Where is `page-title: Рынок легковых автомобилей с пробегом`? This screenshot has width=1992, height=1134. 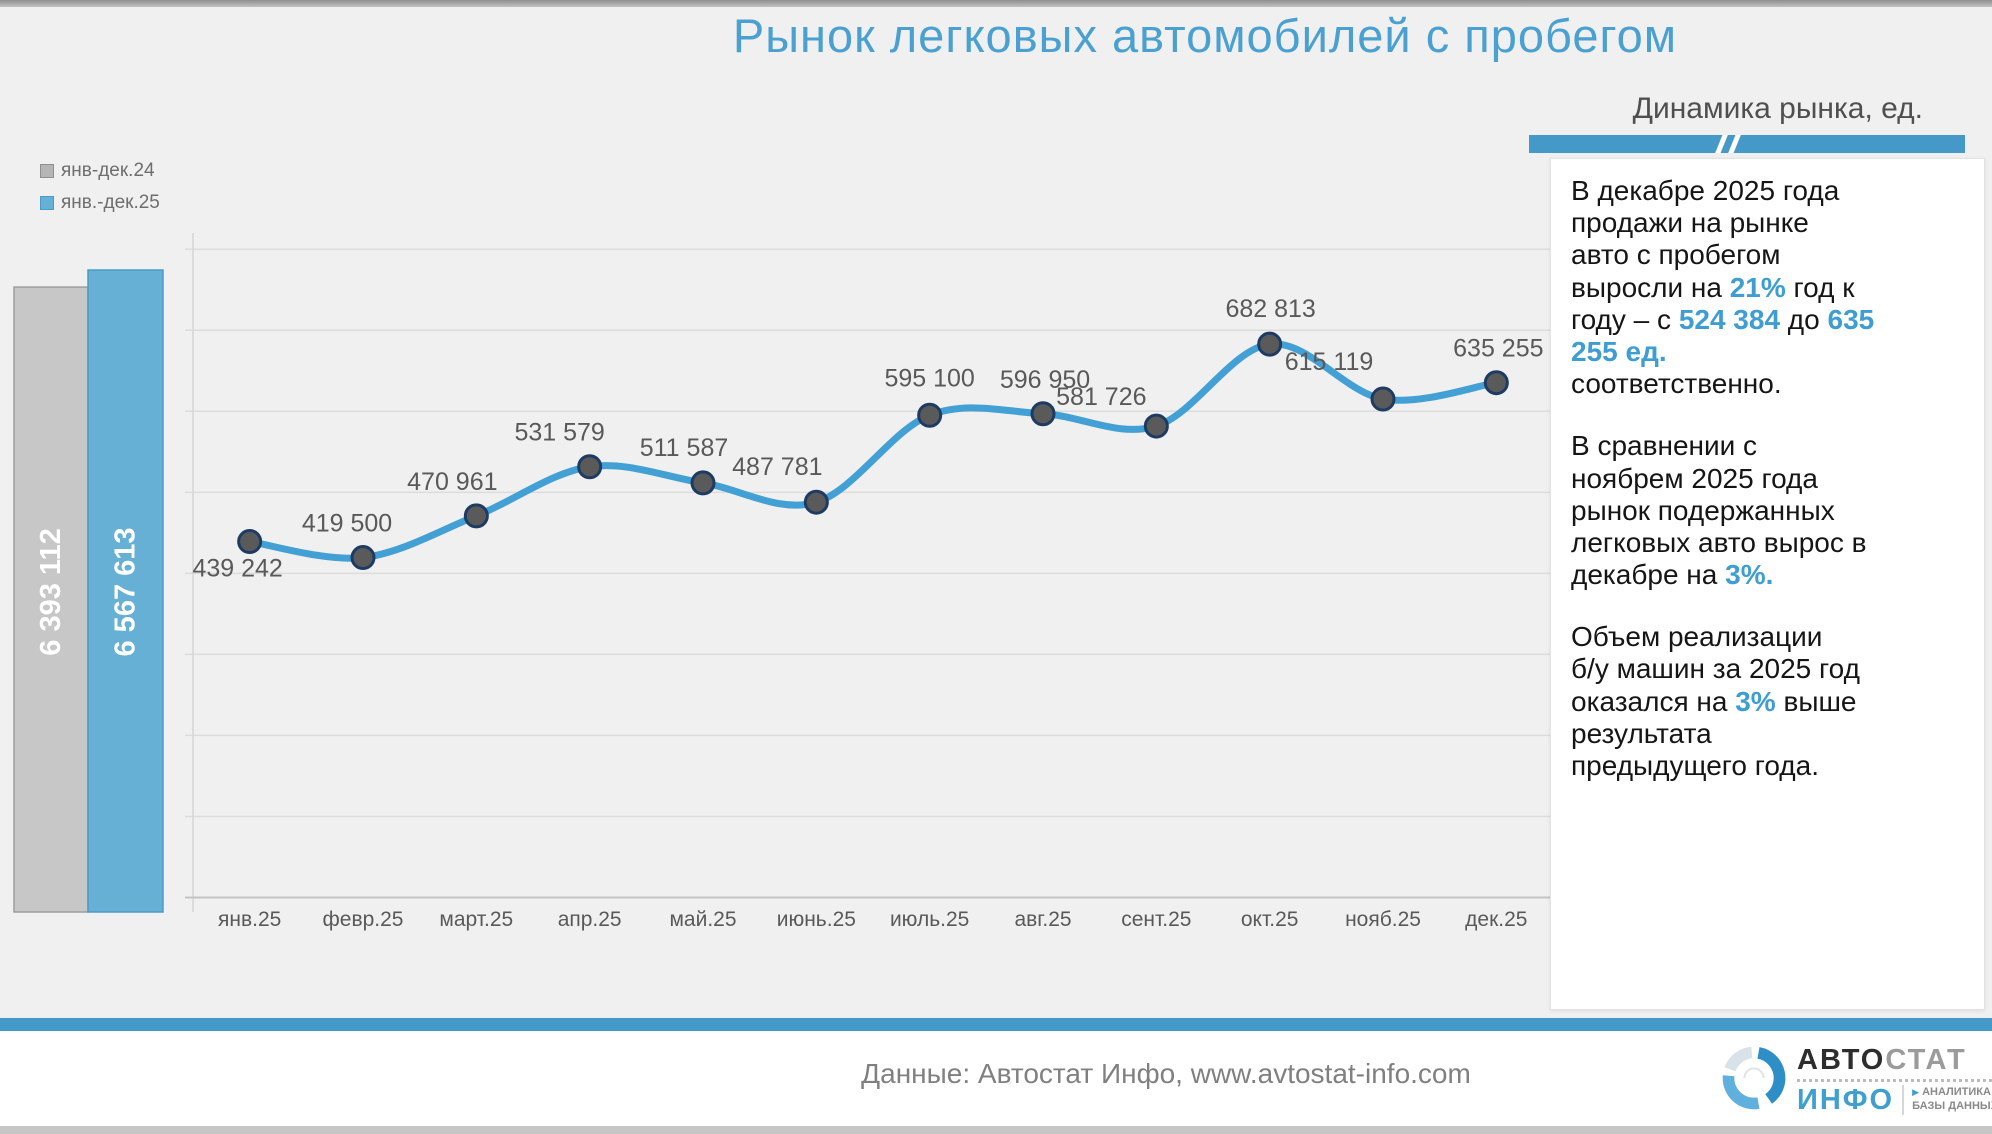
page-title: Рынок легковых автомобилей с пробегом is located at coordinates (1205, 35).